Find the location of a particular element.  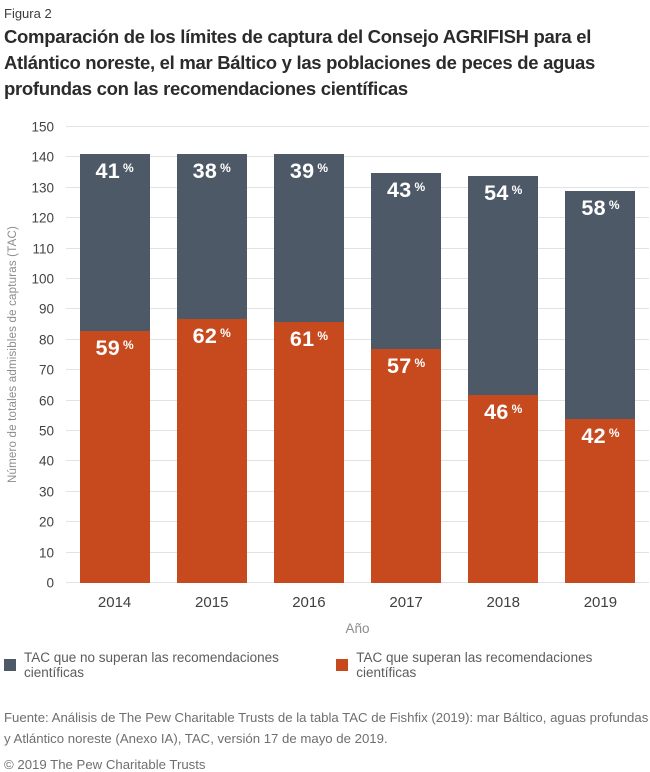

bar-segment-exceeding: 42% is located at coordinates (600, 500).